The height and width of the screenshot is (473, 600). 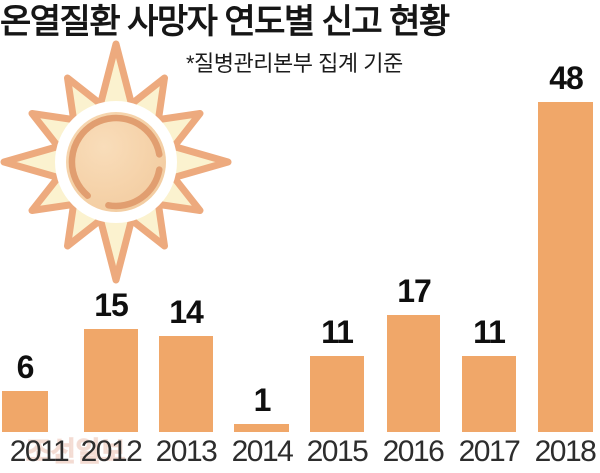 I want to click on publisher-watermark: 조선일보, so click(x=75, y=451).